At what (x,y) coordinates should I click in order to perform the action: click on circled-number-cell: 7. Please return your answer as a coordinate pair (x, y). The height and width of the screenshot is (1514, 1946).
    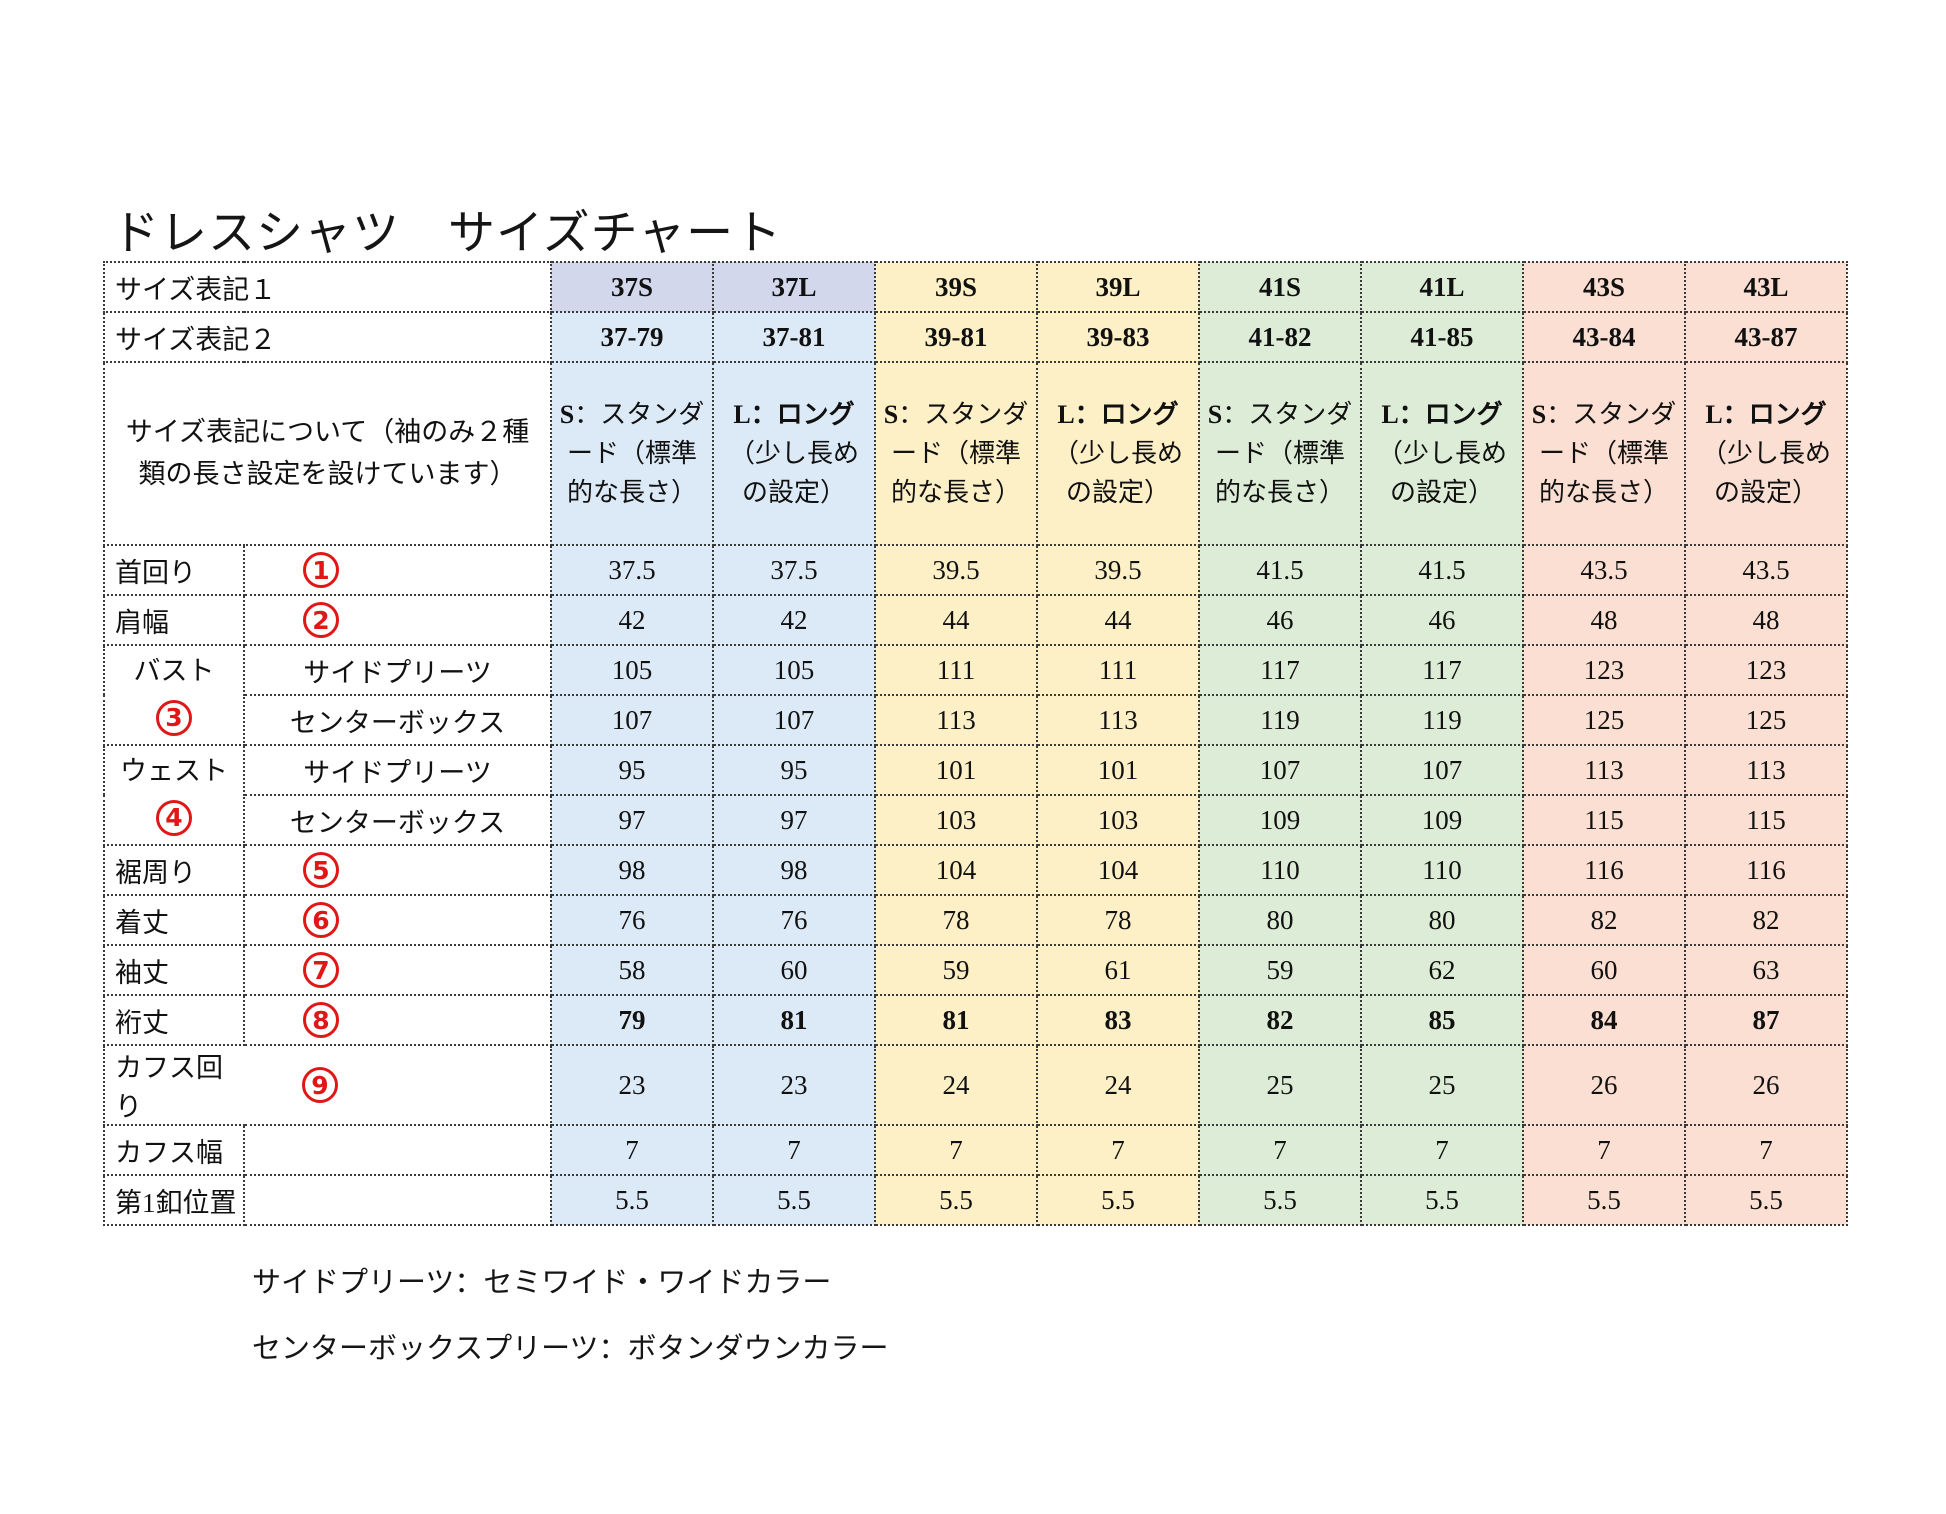
    Looking at the image, I should click on (397, 970).